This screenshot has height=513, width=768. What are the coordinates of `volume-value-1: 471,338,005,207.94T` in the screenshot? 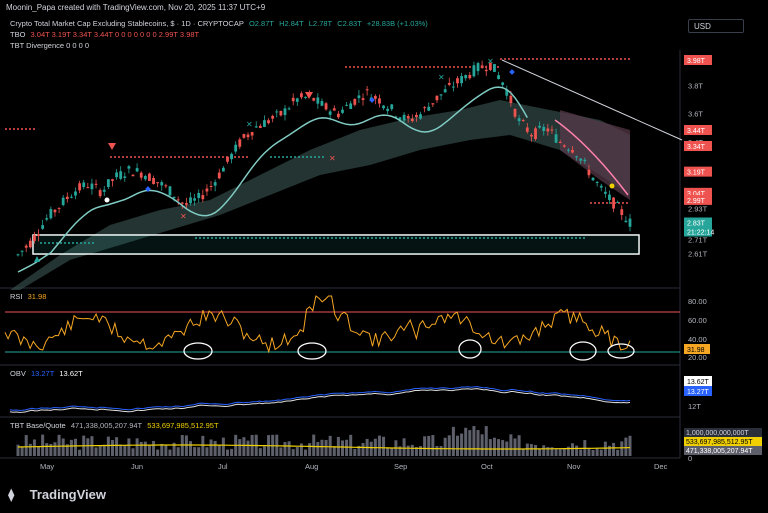 It's located at (106, 425).